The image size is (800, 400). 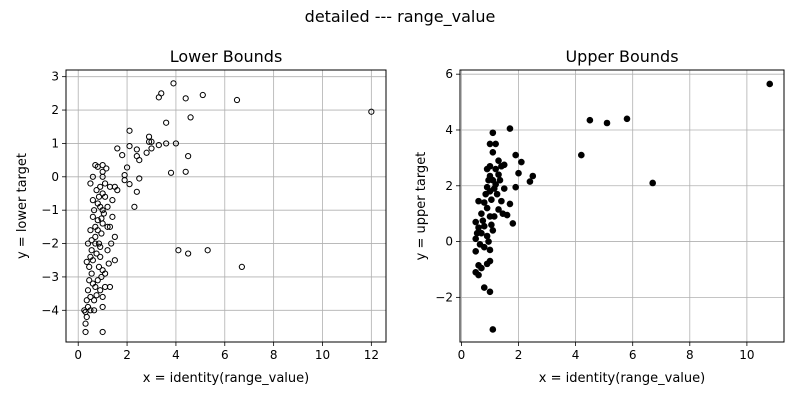 I want to click on figure-title: detailed --- range_value, so click(x=400, y=17).